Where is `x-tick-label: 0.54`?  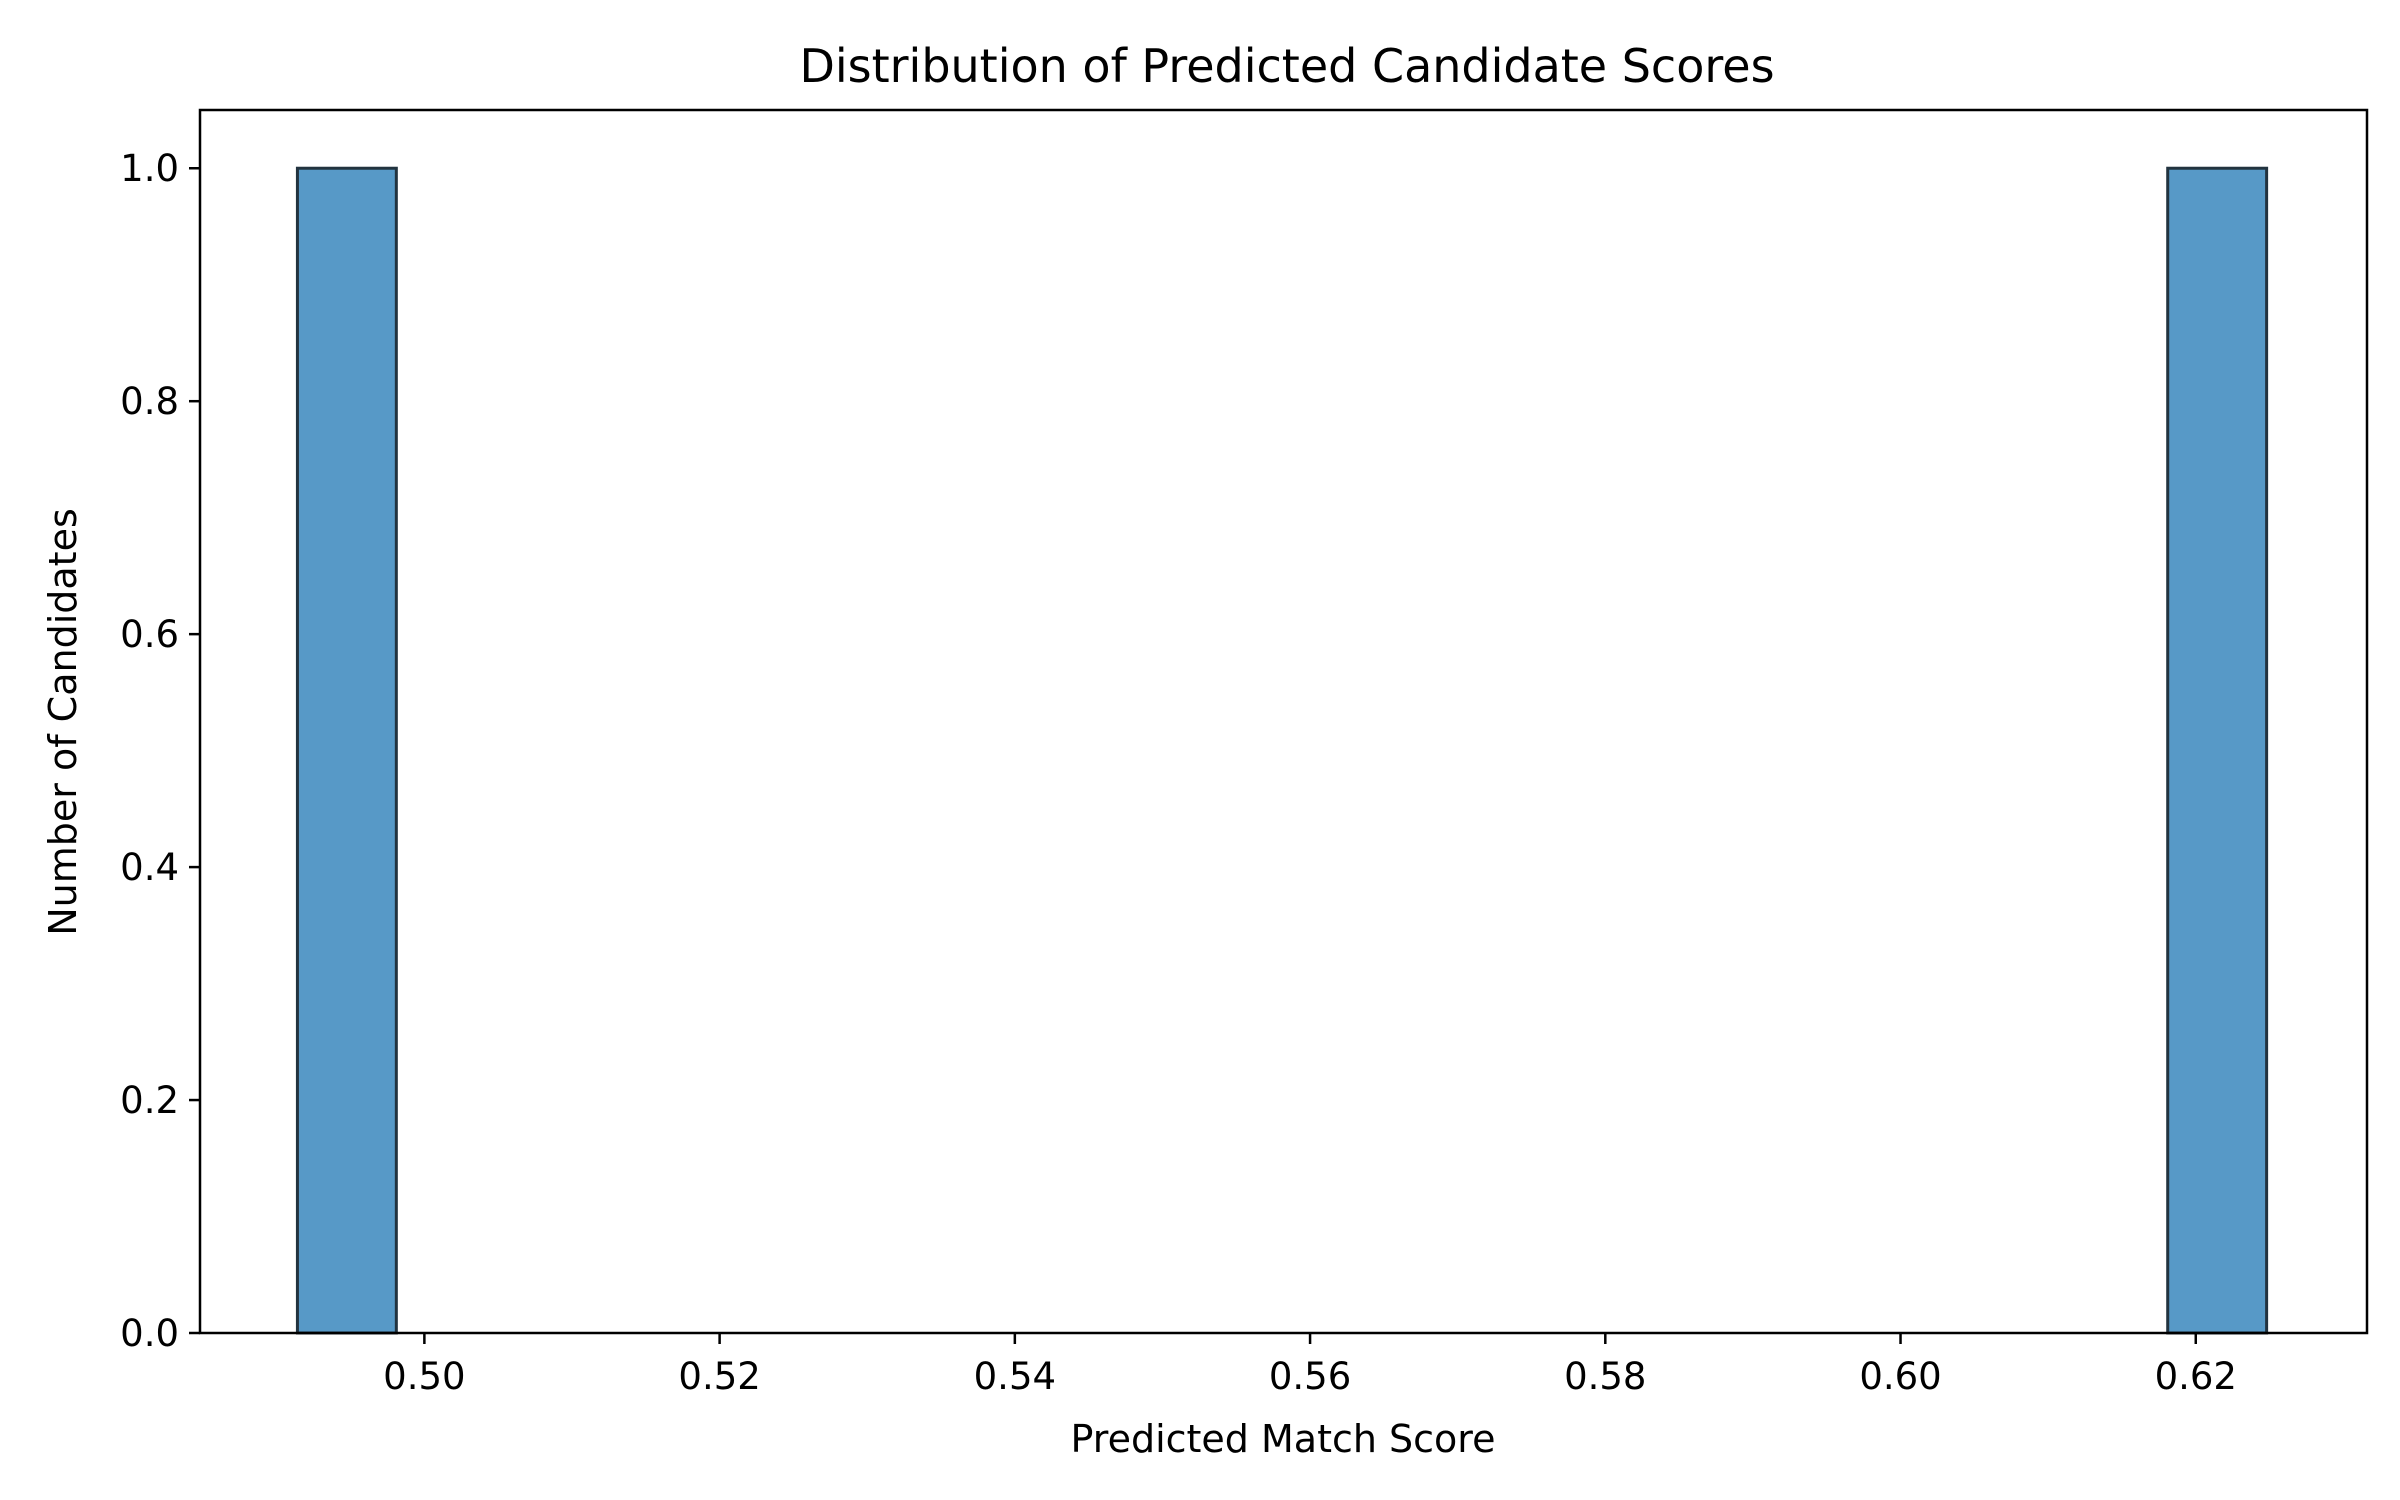
x-tick-label: 0.54 is located at coordinates (1015, 1376).